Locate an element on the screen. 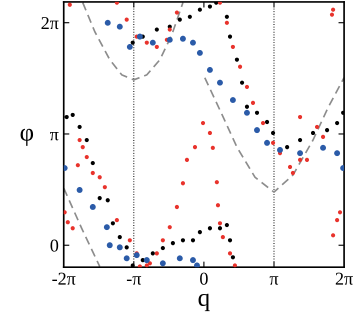 This screenshot has height=320, width=354. x-axis-title: q is located at coordinates (204, 303).